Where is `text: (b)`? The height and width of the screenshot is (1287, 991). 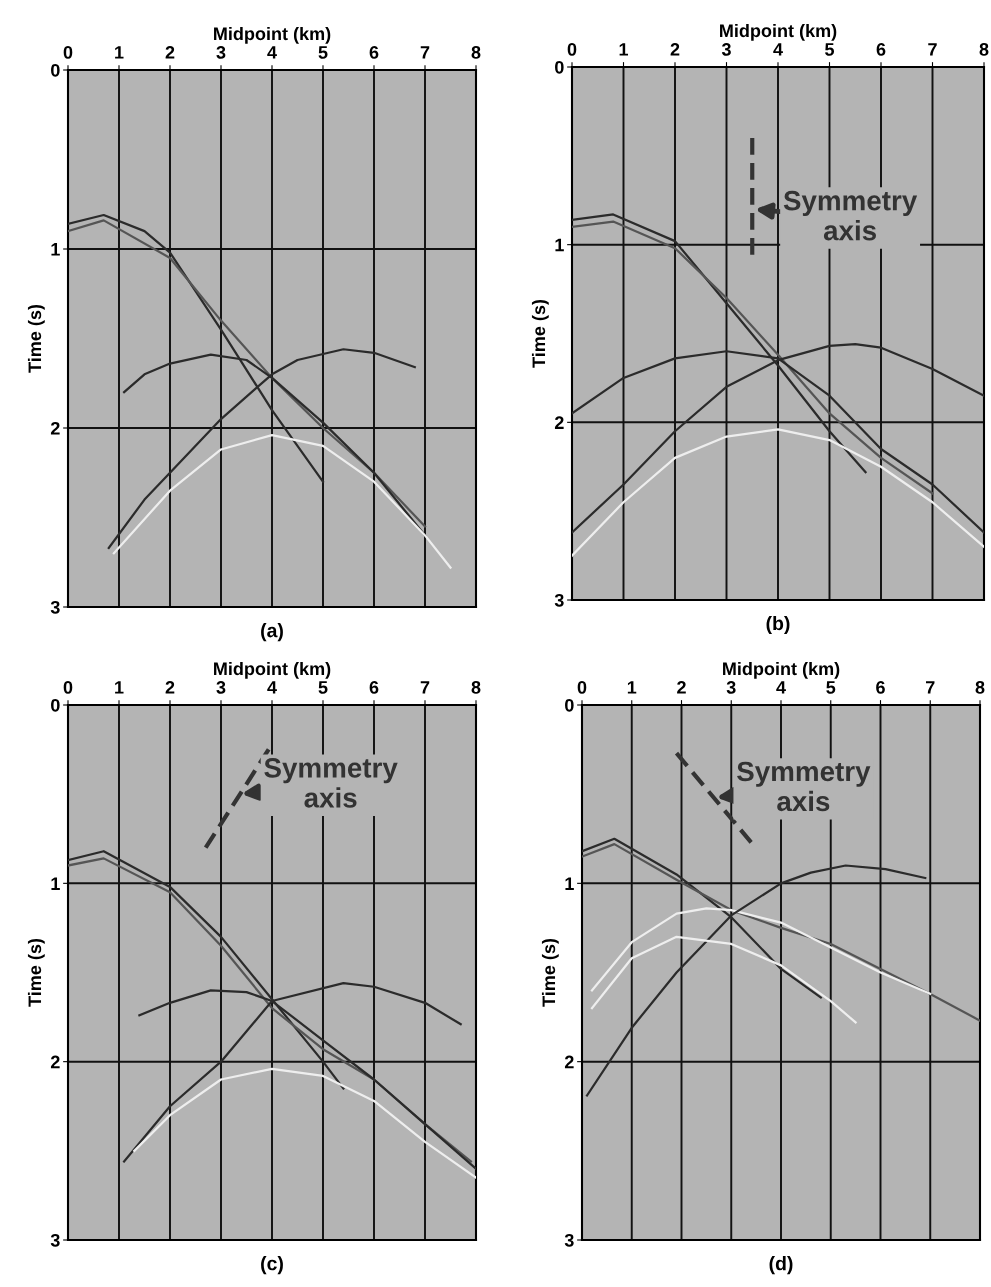
text: (b) is located at coordinates (778, 625).